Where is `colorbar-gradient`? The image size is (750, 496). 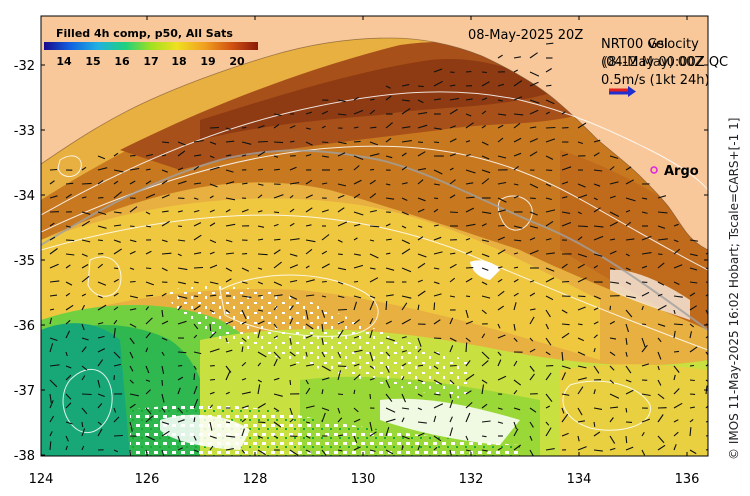
colorbar-gradient is located at coordinates (151, 46).